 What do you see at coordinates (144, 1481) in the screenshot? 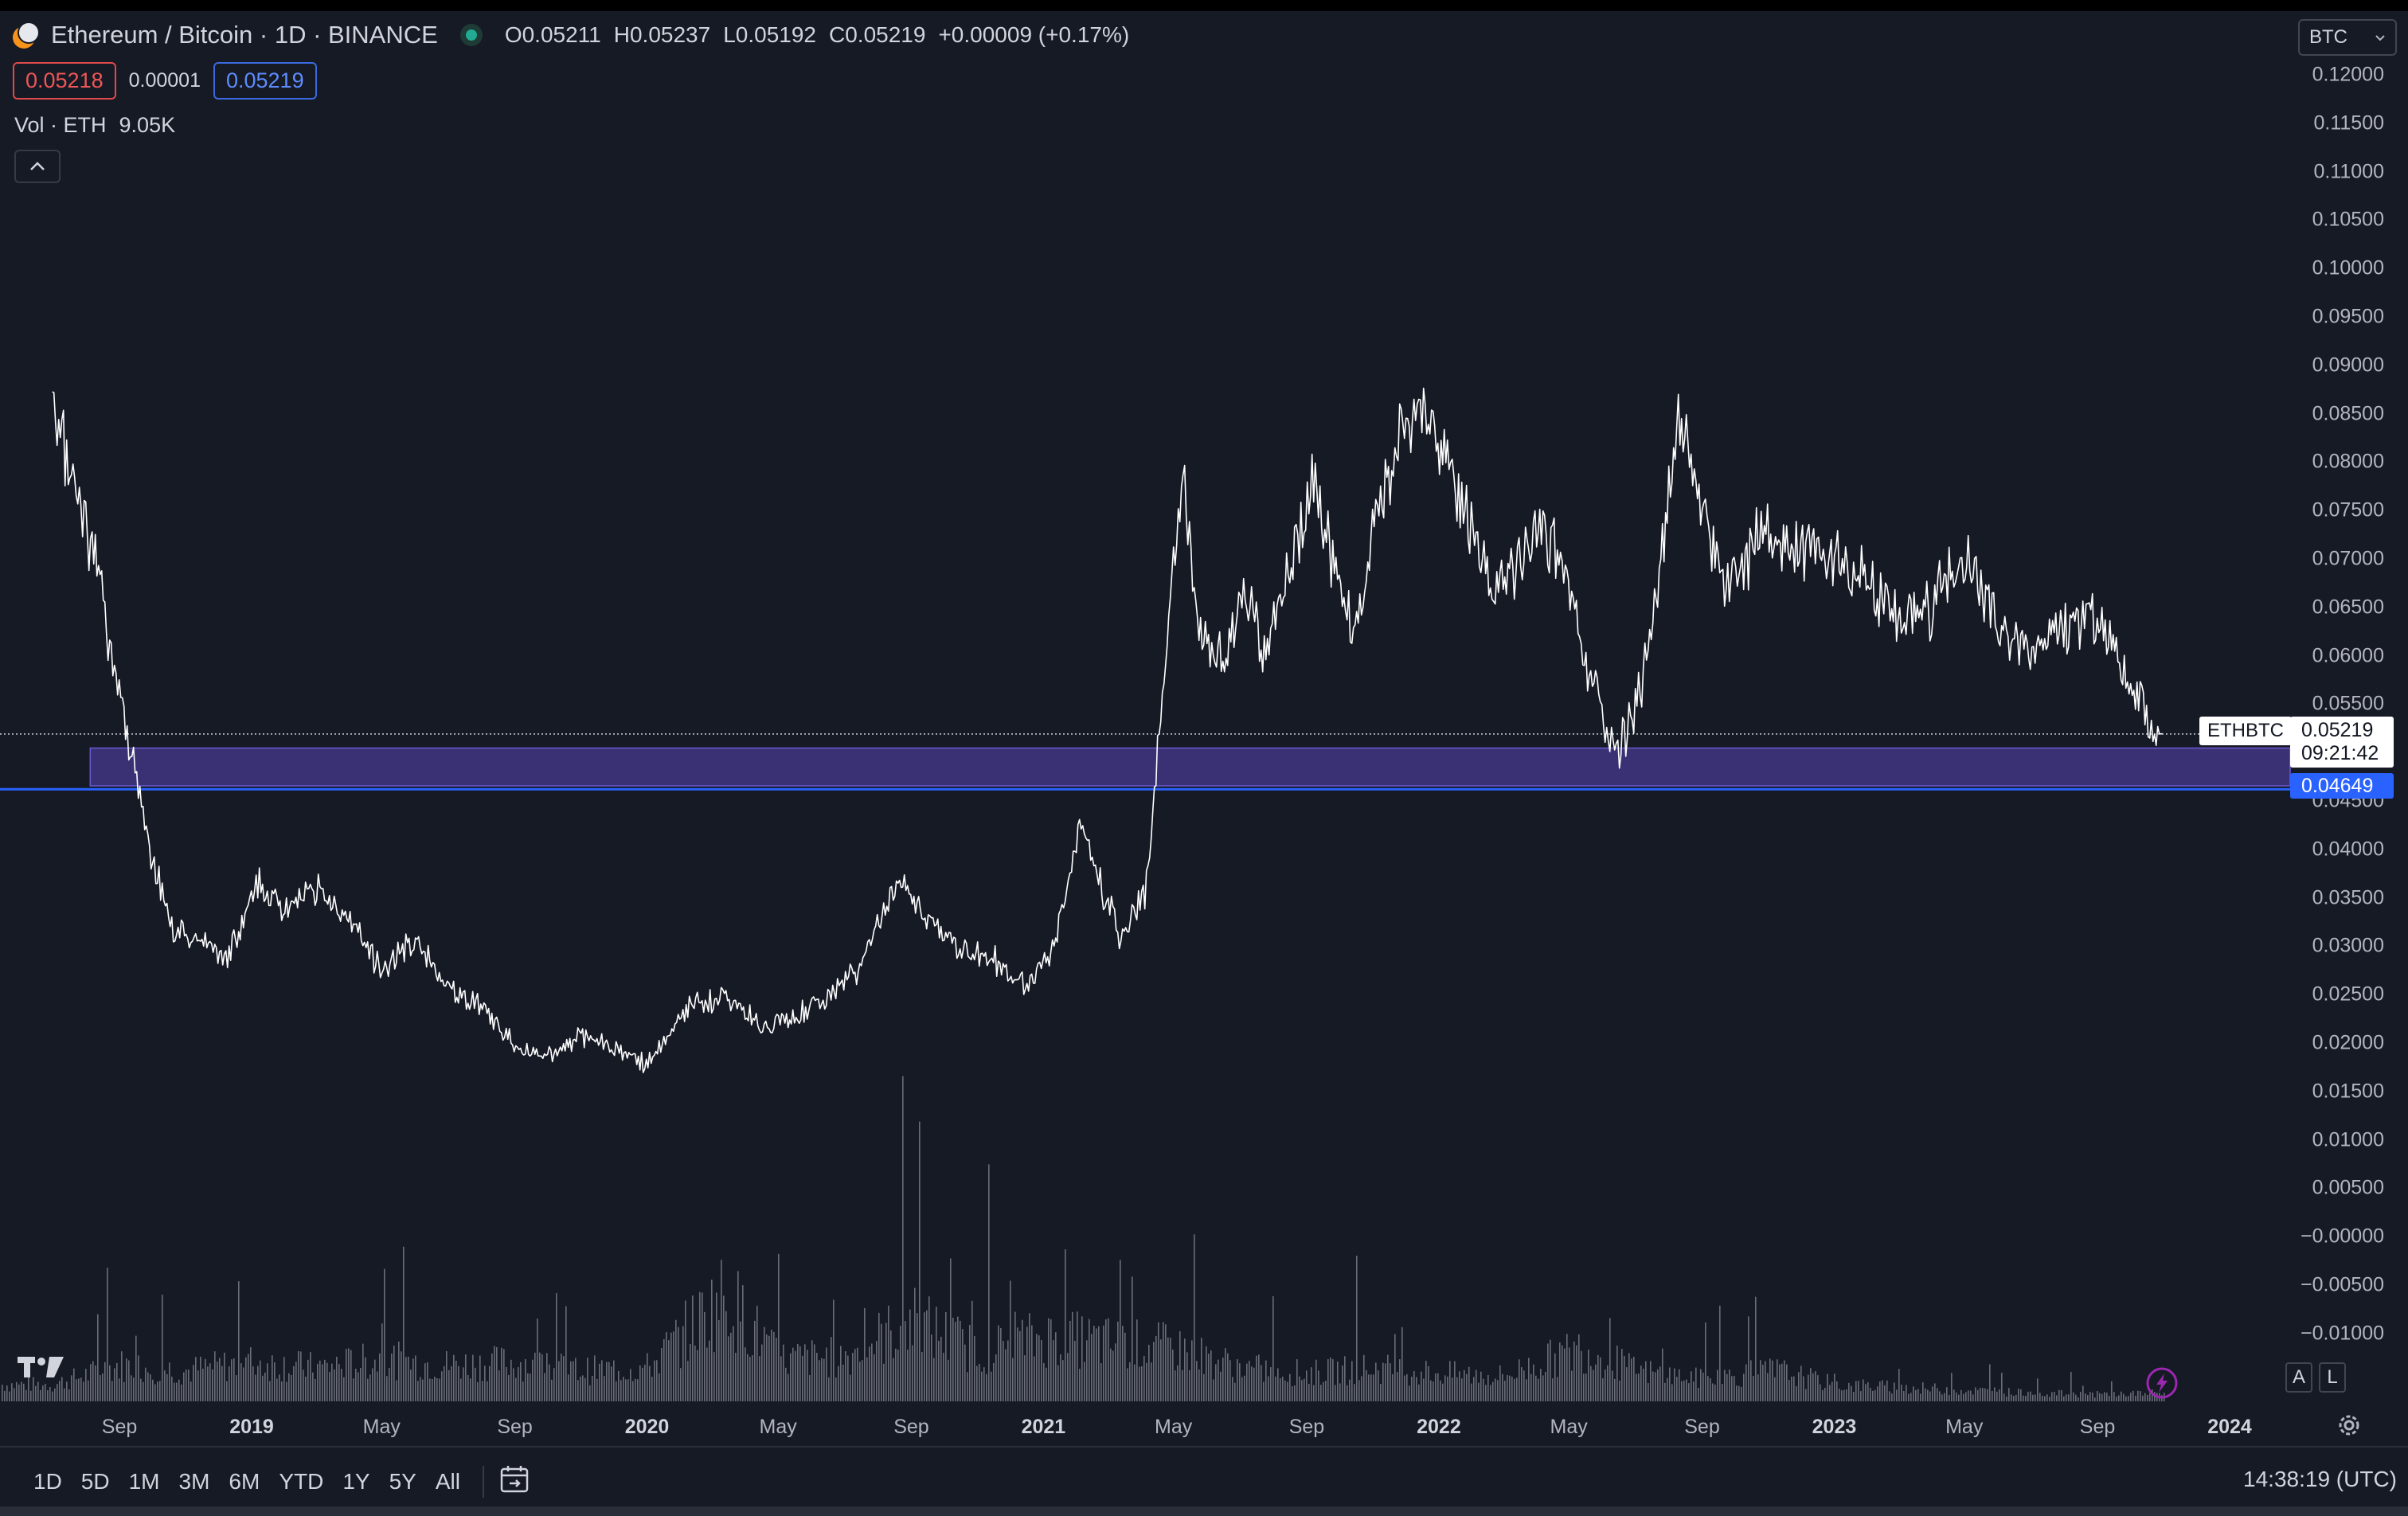
I see `range-1m-button: 1M` at bounding box center [144, 1481].